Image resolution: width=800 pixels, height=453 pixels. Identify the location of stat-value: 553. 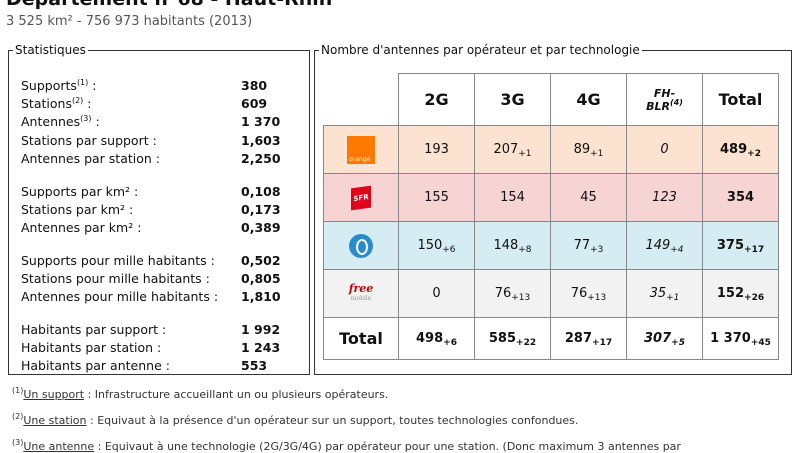
(254, 365).